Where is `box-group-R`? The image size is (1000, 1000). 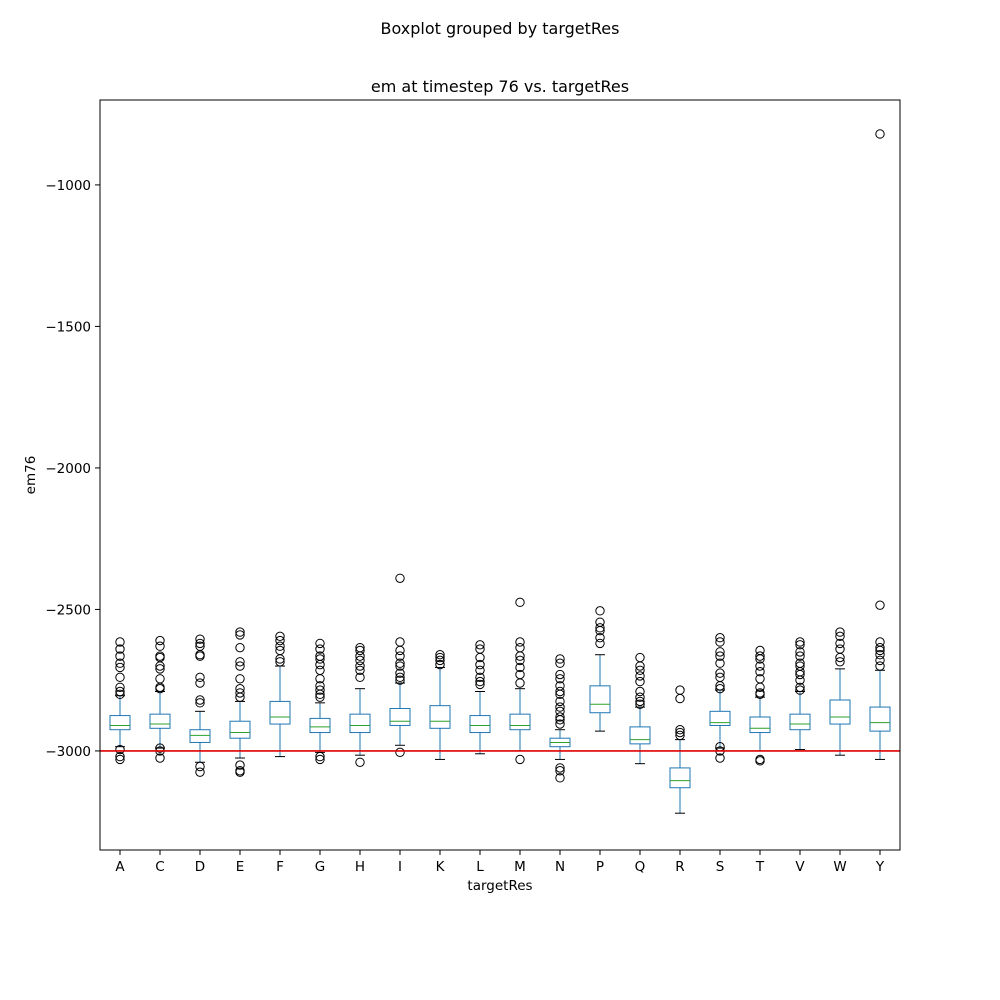
box-group-R is located at coordinates (680, 749).